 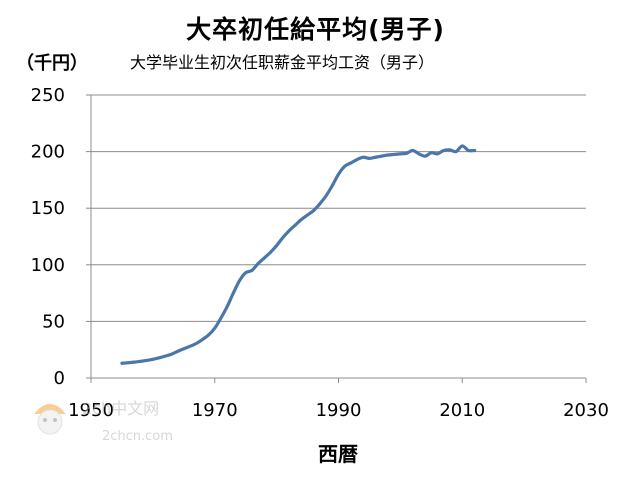 What do you see at coordinates (137, 436) in the screenshot?
I see `watermark-url: 2chcn.com` at bounding box center [137, 436].